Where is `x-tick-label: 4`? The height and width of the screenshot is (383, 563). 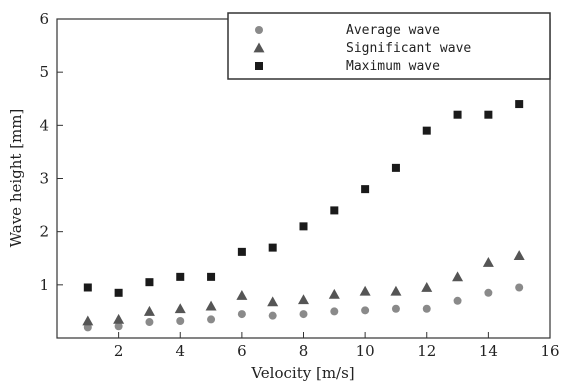 x-tick-label: 4 is located at coordinates (180, 351).